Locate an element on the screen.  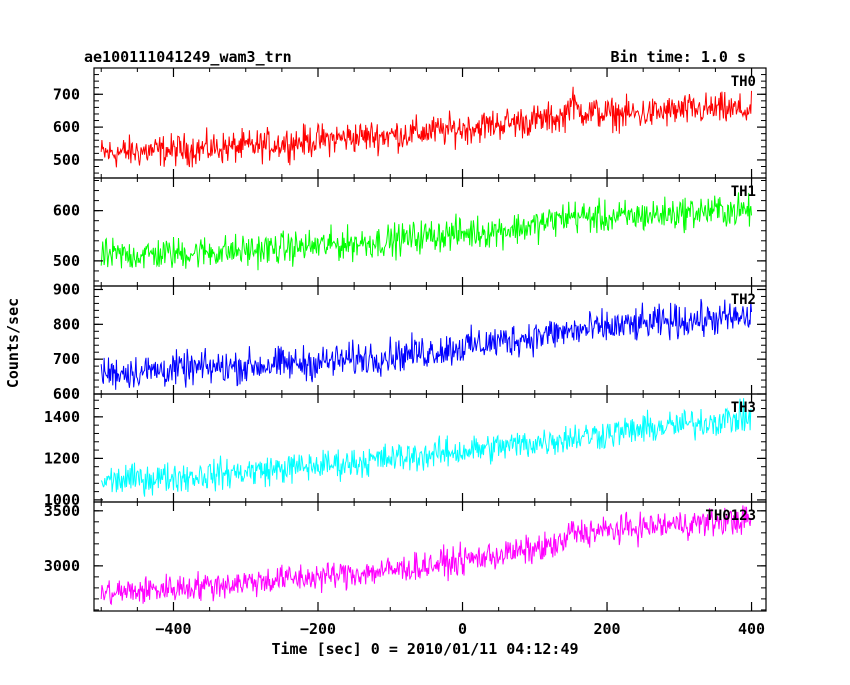
series-line-th3 is located at coordinates (426, 447).